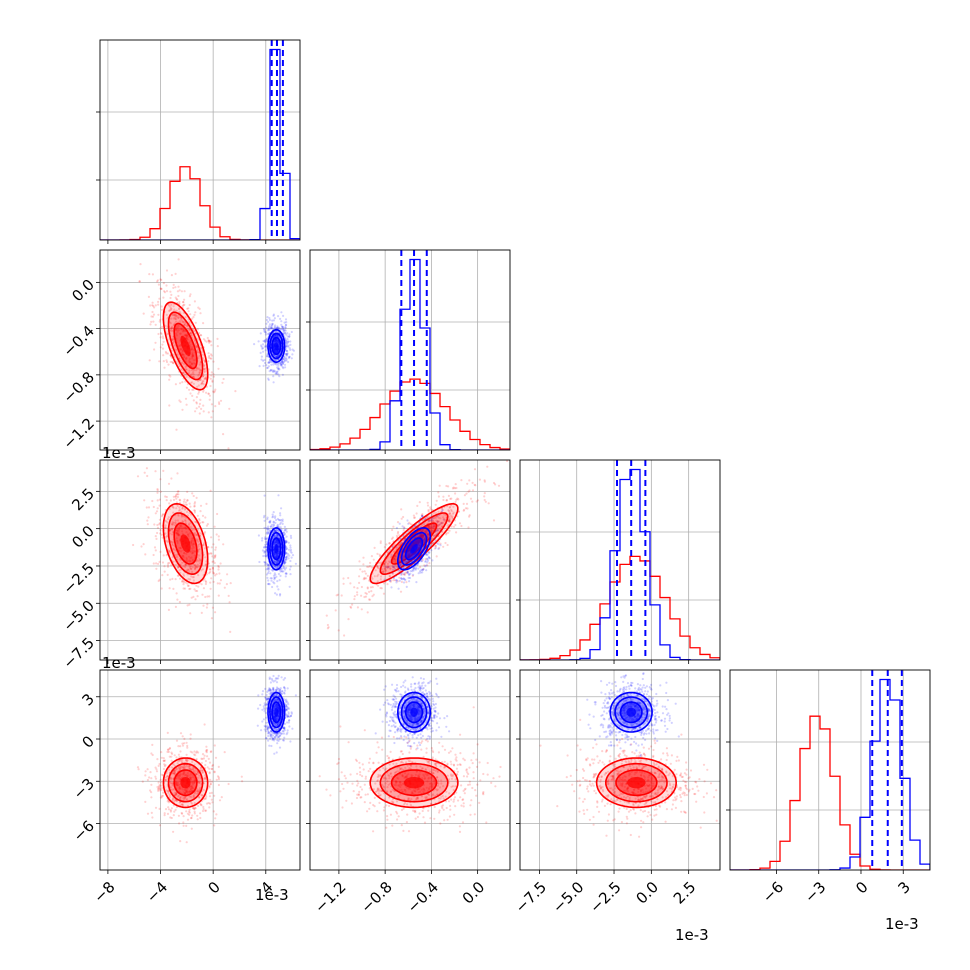  What do you see at coordinates (902, 924) in the screenshot?
I see `scale-note-col-3: 1e-3` at bounding box center [902, 924].